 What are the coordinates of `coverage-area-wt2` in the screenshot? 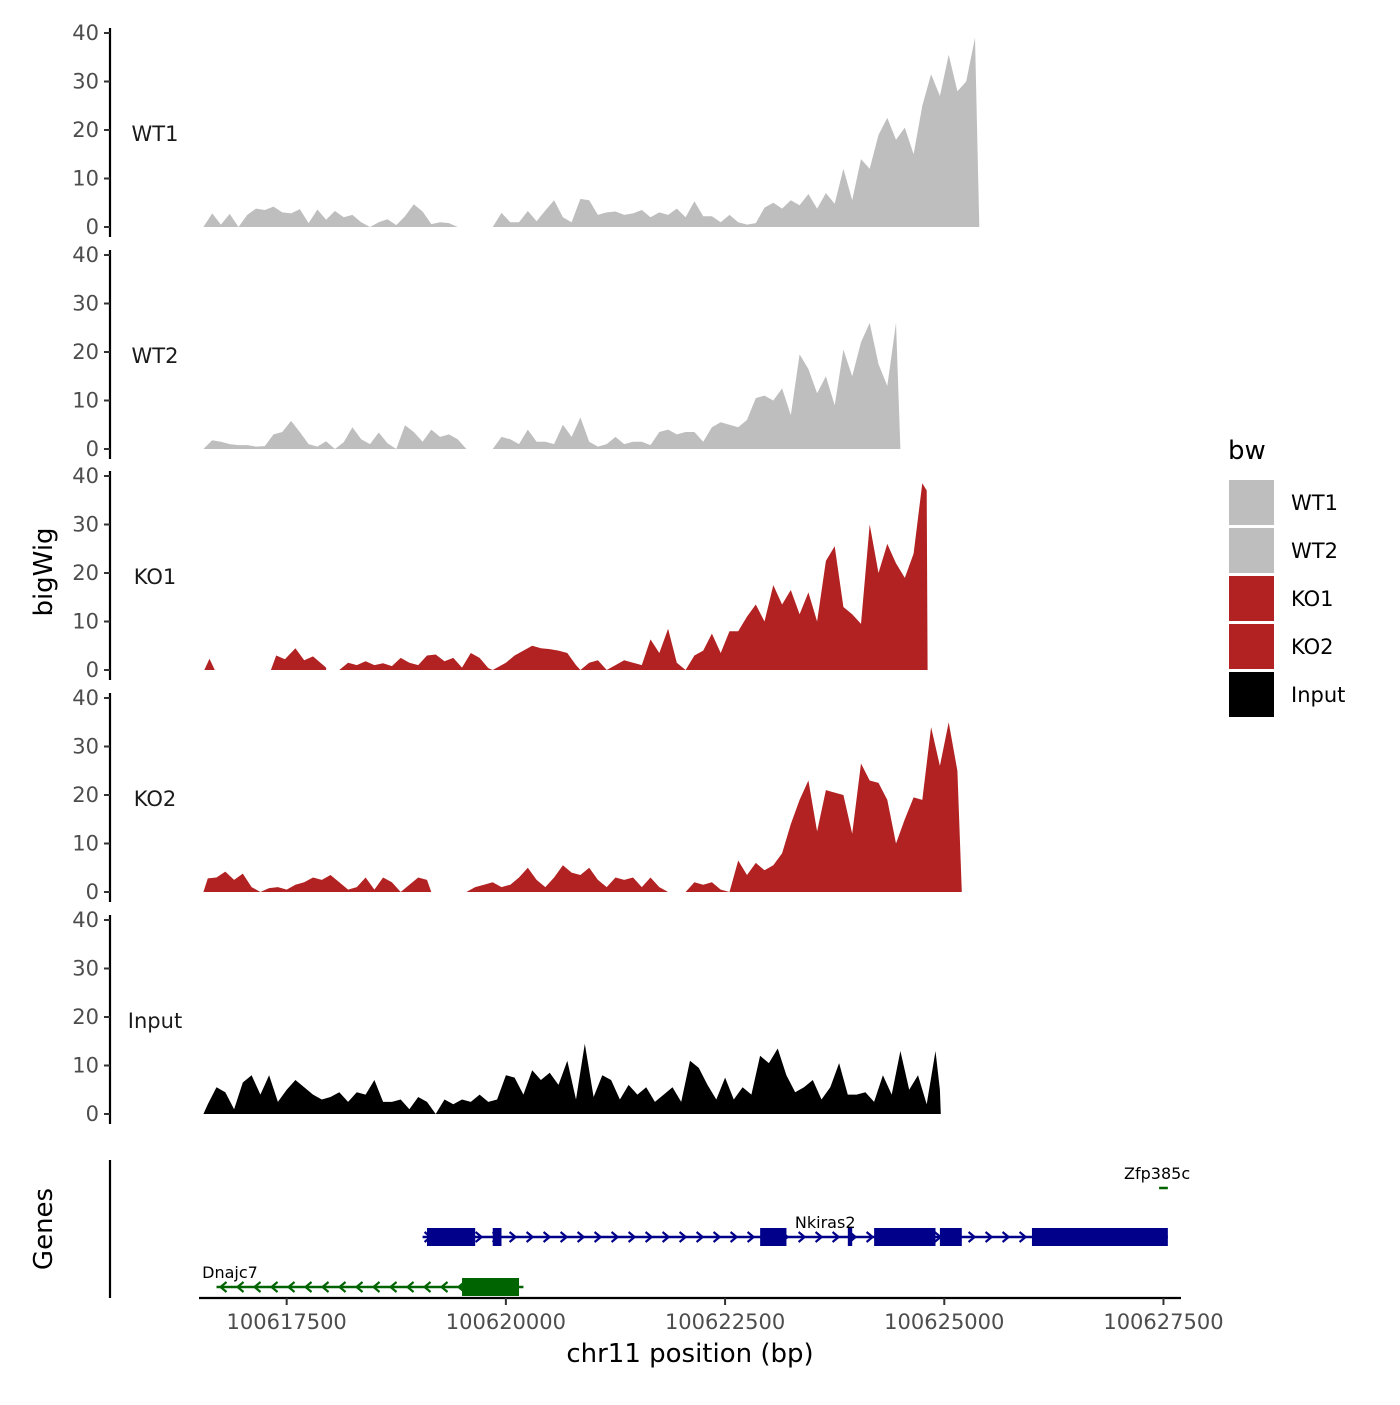 It's located at (696, 385).